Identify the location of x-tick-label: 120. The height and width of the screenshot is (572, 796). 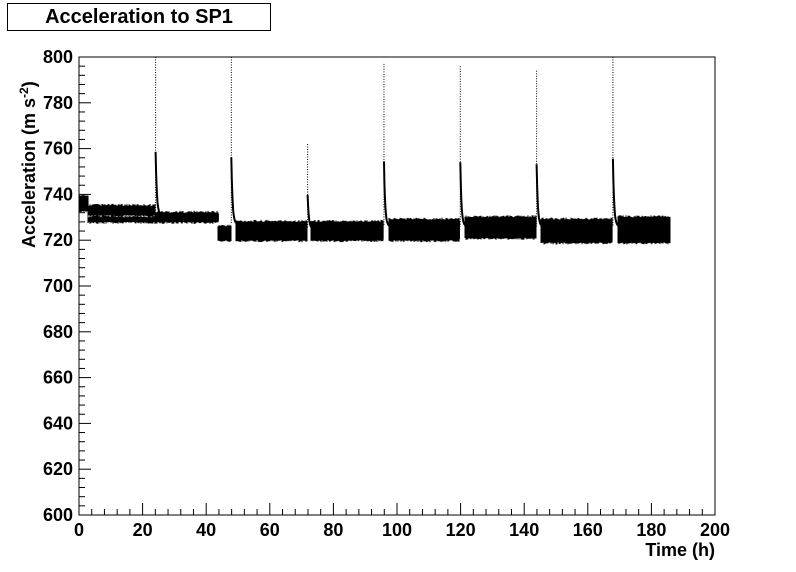
(461, 530).